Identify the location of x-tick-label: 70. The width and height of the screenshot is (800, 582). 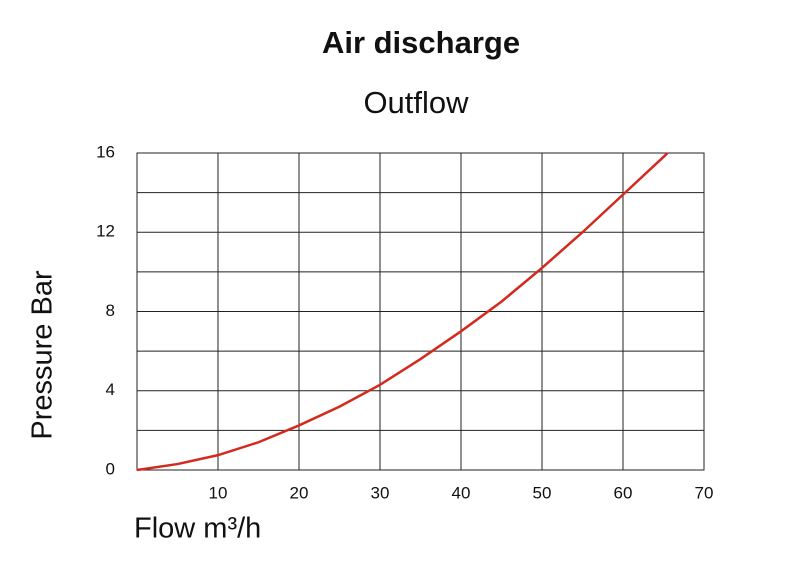
(704, 492).